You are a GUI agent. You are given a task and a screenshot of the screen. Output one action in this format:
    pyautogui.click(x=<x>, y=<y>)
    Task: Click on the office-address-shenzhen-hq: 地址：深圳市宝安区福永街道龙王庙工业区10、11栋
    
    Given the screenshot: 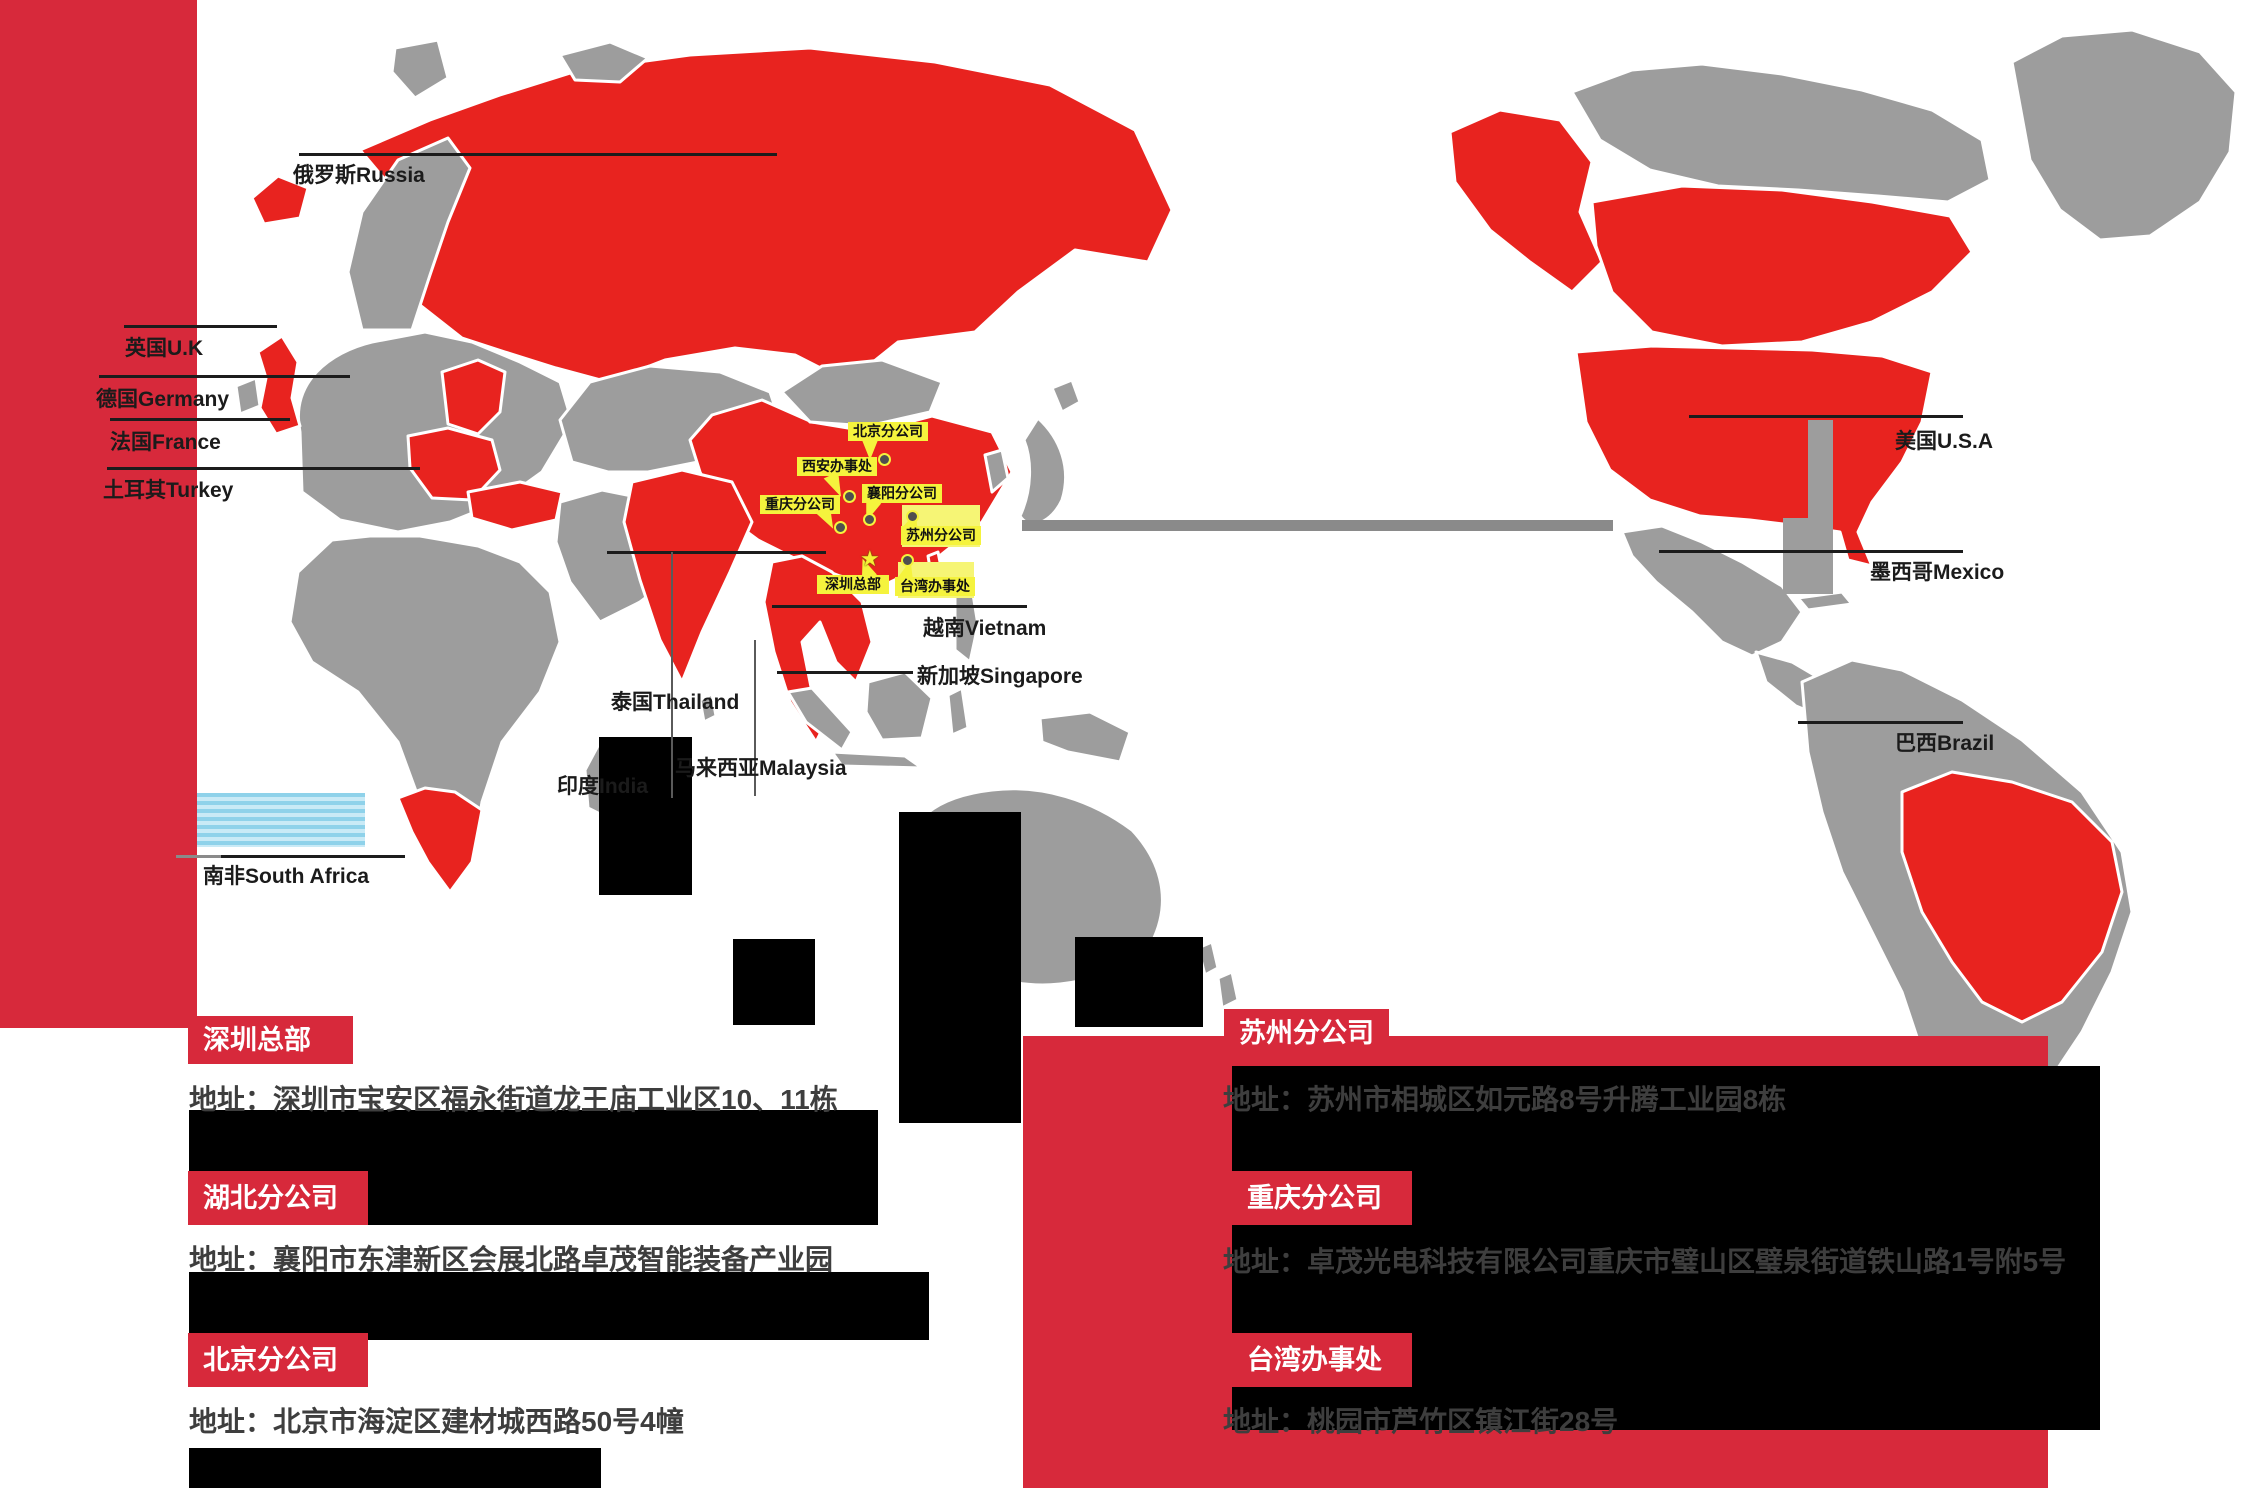 What is the action you would take?
    pyautogui.click(x=513, y=1099)
    